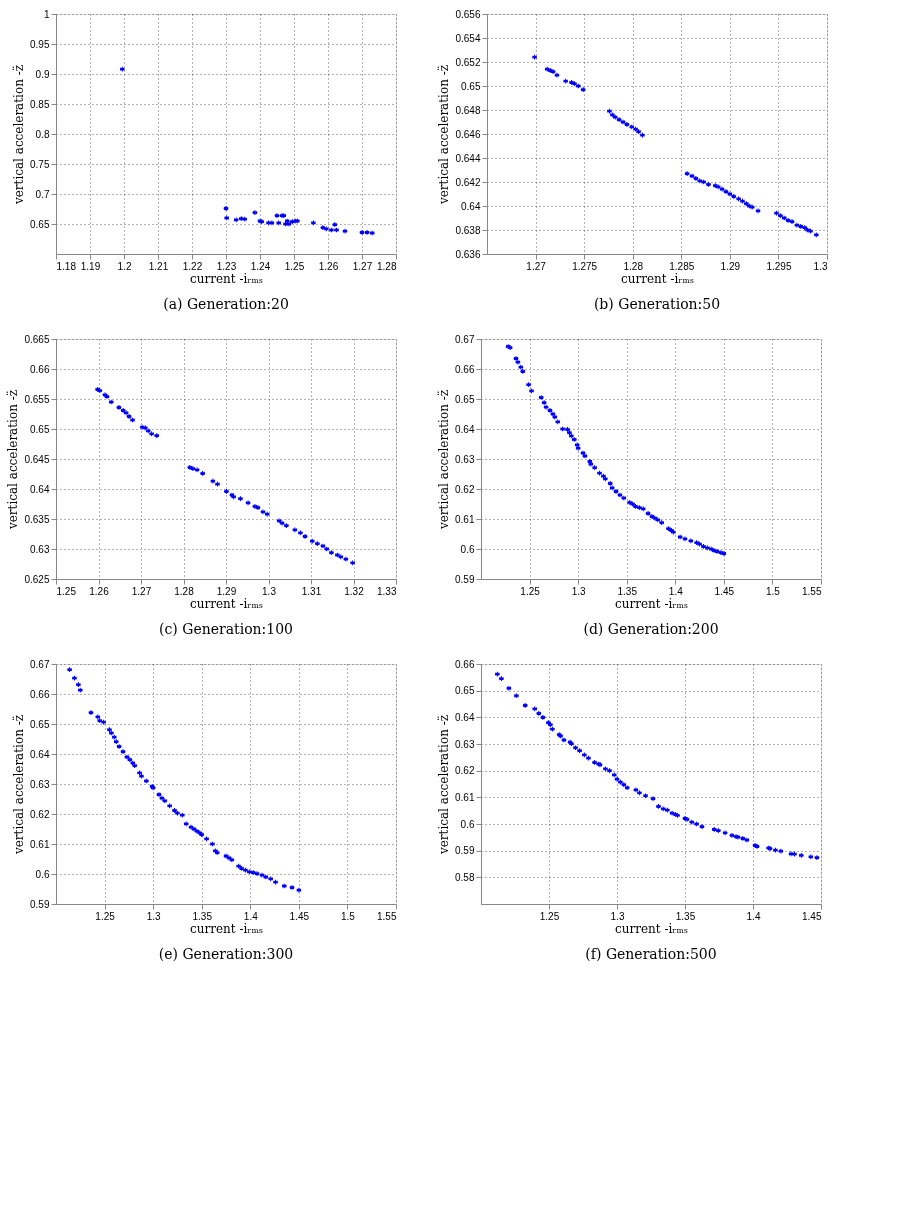 This screenshot has width=924, height=1212. I want to click on x-tick-label: 1.285, so click(682, 266).